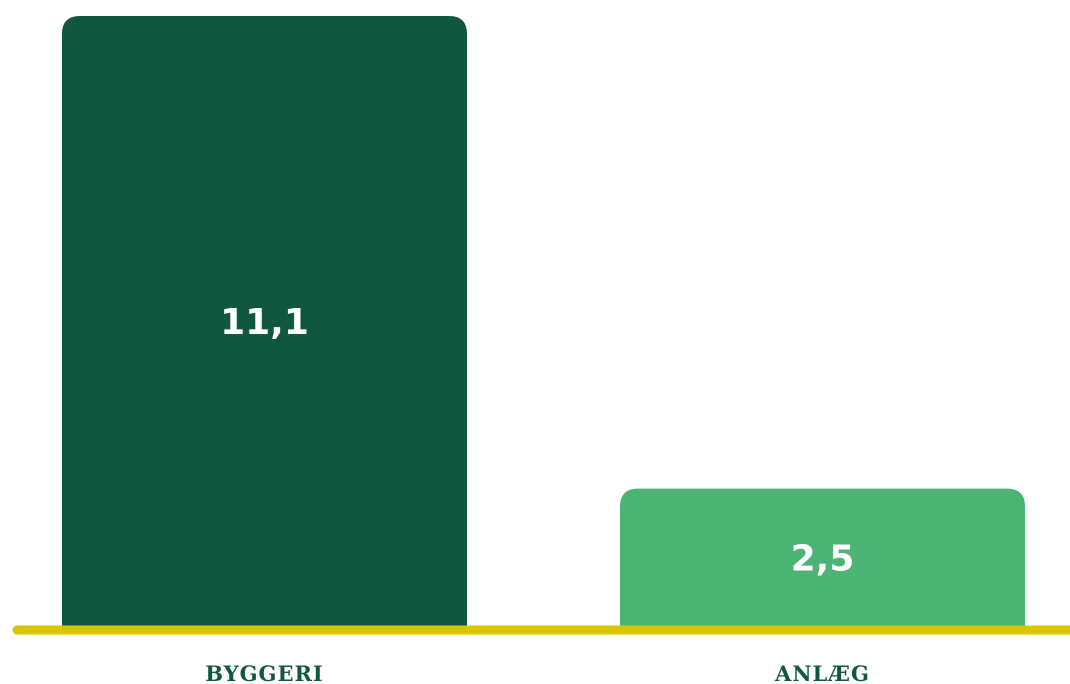 The height and width of the screenshot is (684, 1070). I want to click on category-label-byggeri: BYGGERI, so click(264, 672).